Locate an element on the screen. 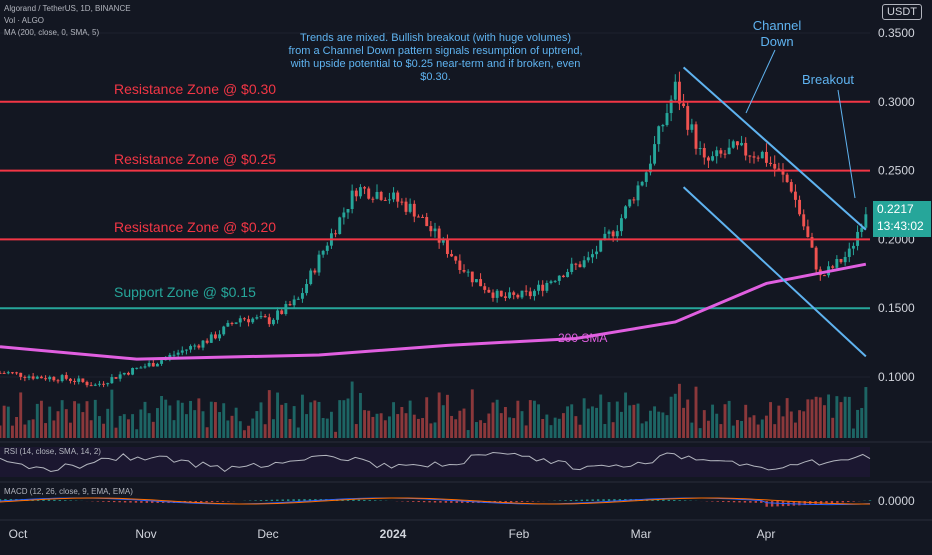  ma-legend: MA (200, close, 0, SMA, 5) is located at coordinates (51, 32).